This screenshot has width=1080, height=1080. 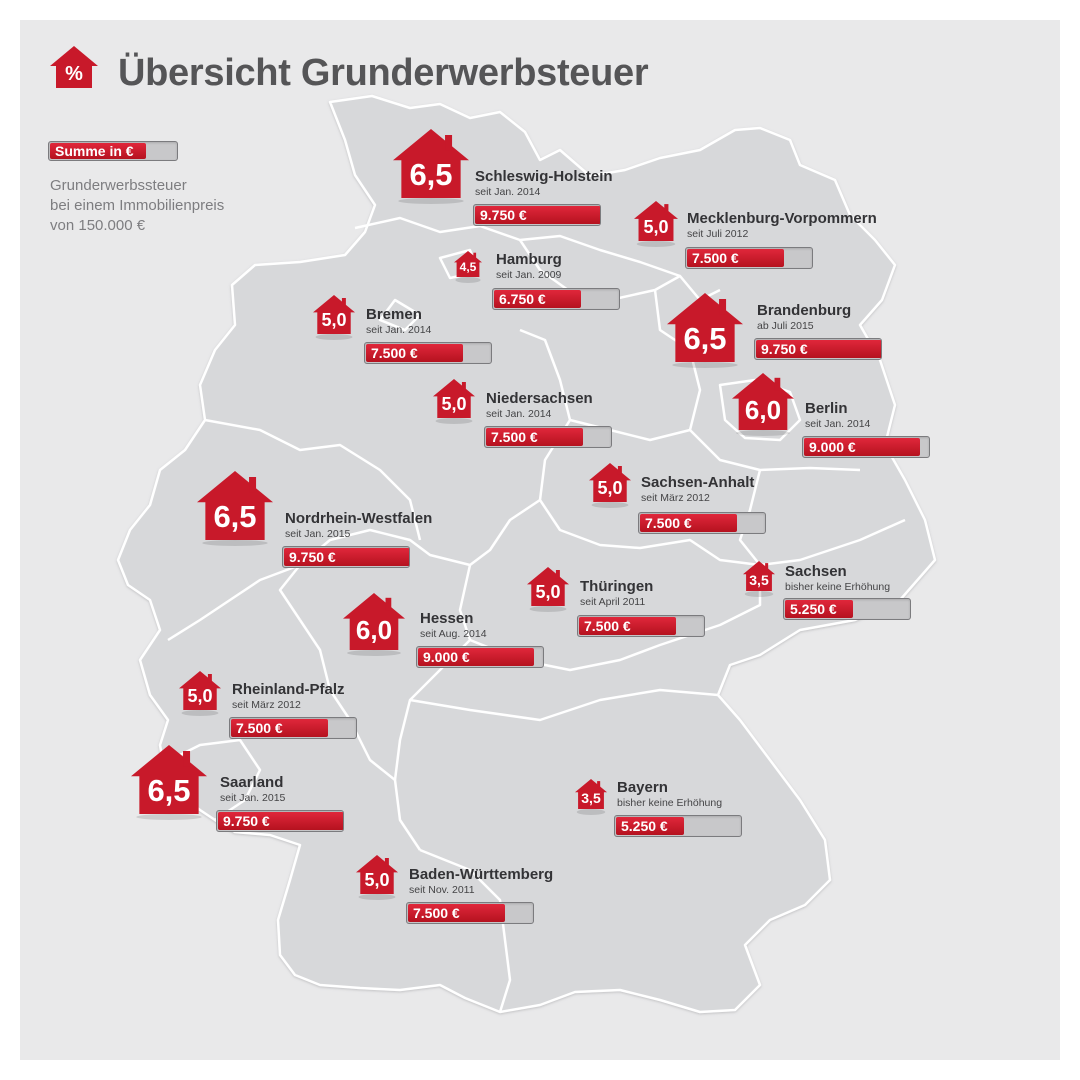 What do you see at coordinates (804, 310) in the screenshot?
I see `state-name: Brandenburg` at bounding box center [804, 310].